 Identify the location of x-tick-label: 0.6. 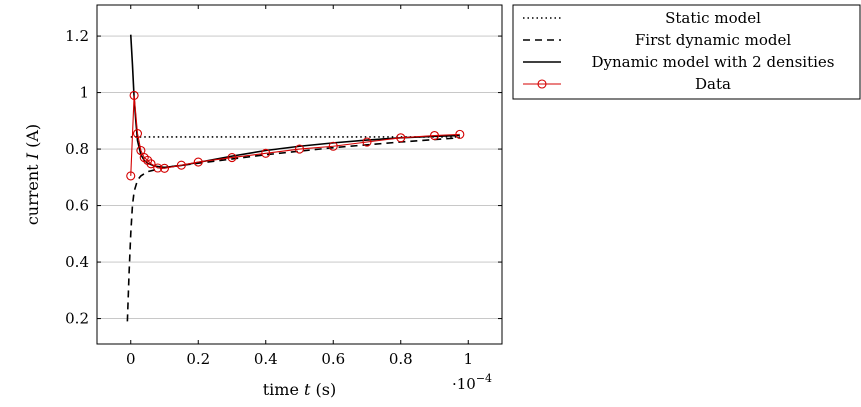
(333, 359).